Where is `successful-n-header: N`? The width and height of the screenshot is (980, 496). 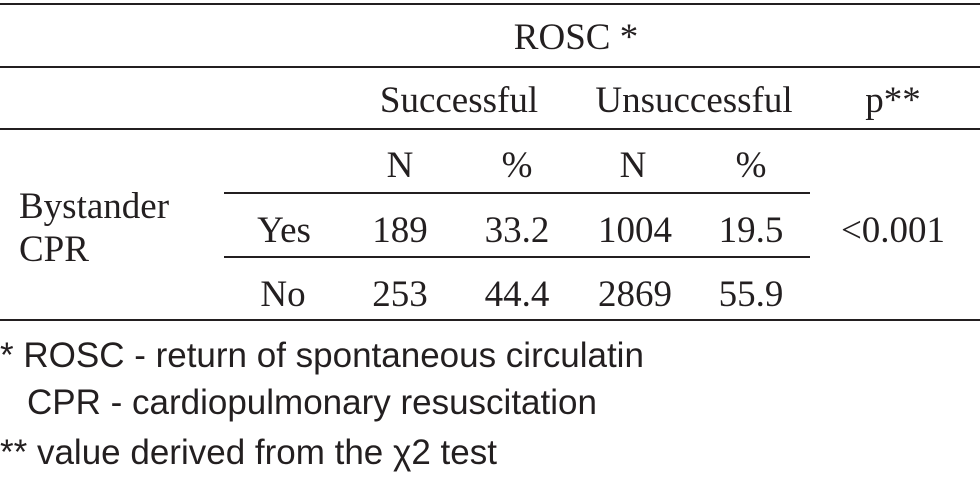 successful-n-header: N is located at coordinates (400, 165).